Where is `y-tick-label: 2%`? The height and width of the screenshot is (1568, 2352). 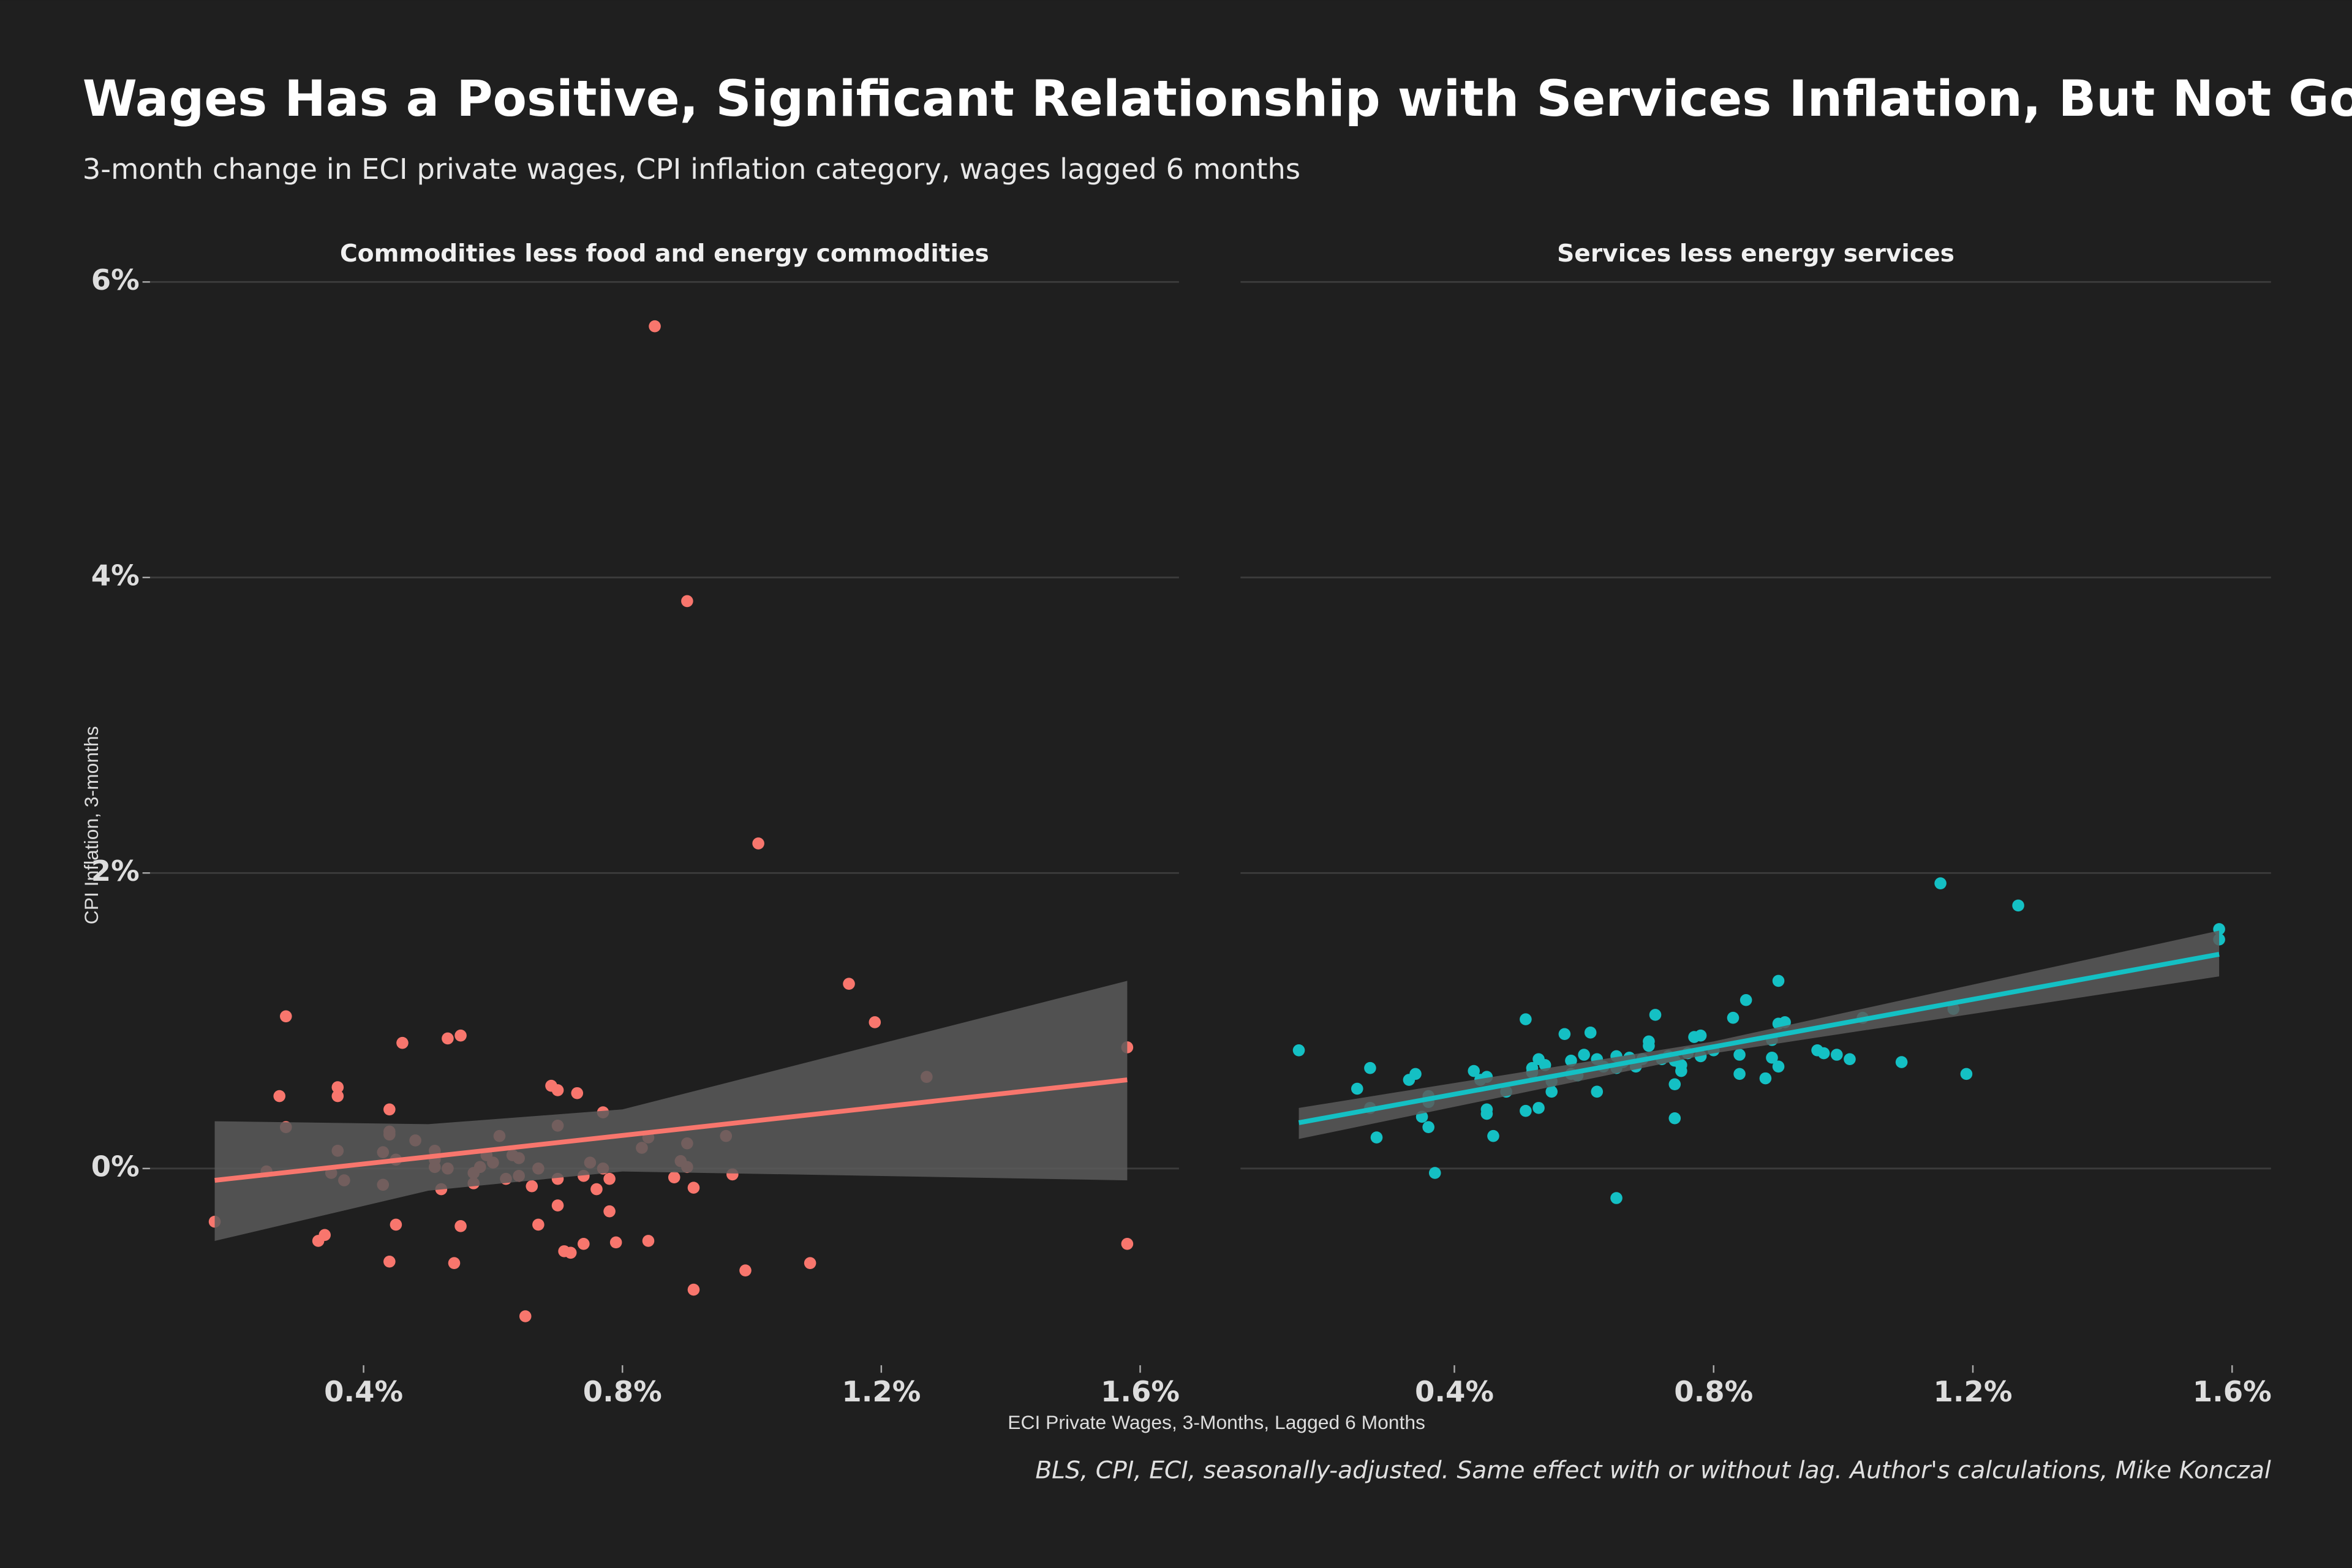
y-tick-label: 2% is located at coordinates (116, 871).